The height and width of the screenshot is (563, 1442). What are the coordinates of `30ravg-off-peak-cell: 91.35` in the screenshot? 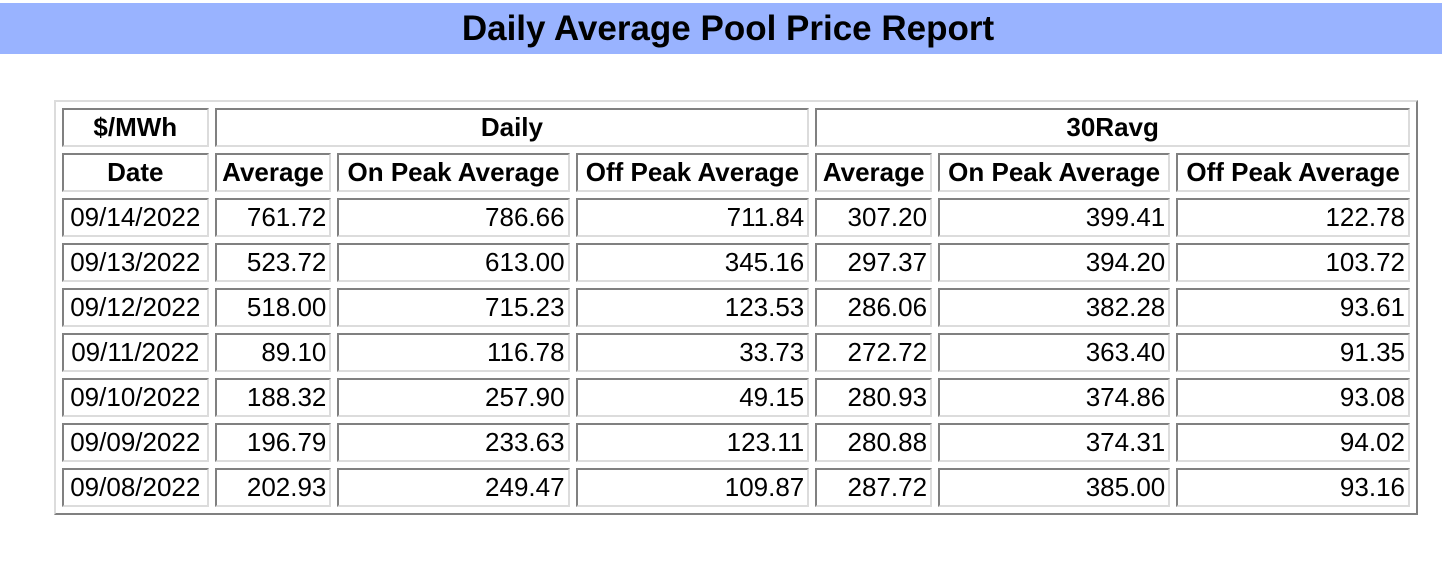 It's located at (1293, 352).